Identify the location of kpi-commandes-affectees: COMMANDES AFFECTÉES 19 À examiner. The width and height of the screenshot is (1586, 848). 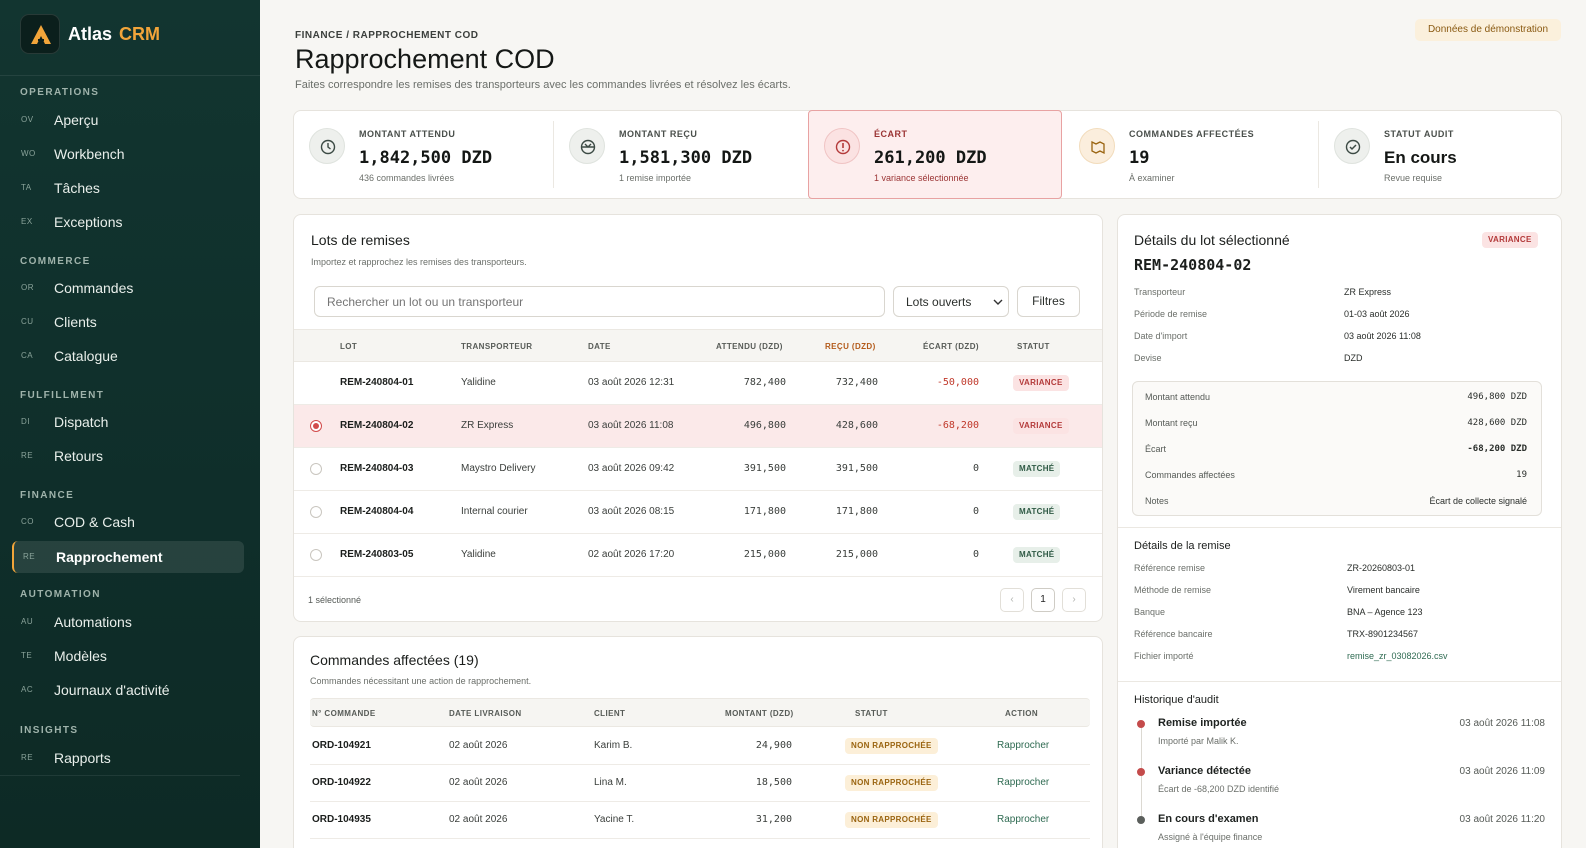
(1191, 154).